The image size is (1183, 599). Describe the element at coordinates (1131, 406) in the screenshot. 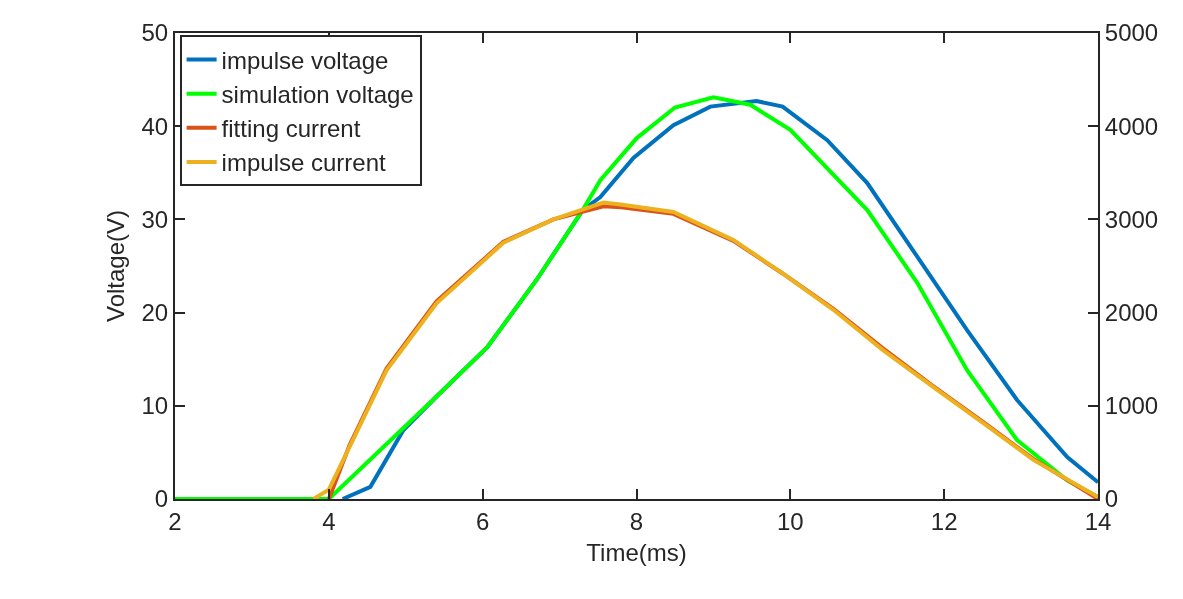

I see `y2-tick-label: 1000` at that location.